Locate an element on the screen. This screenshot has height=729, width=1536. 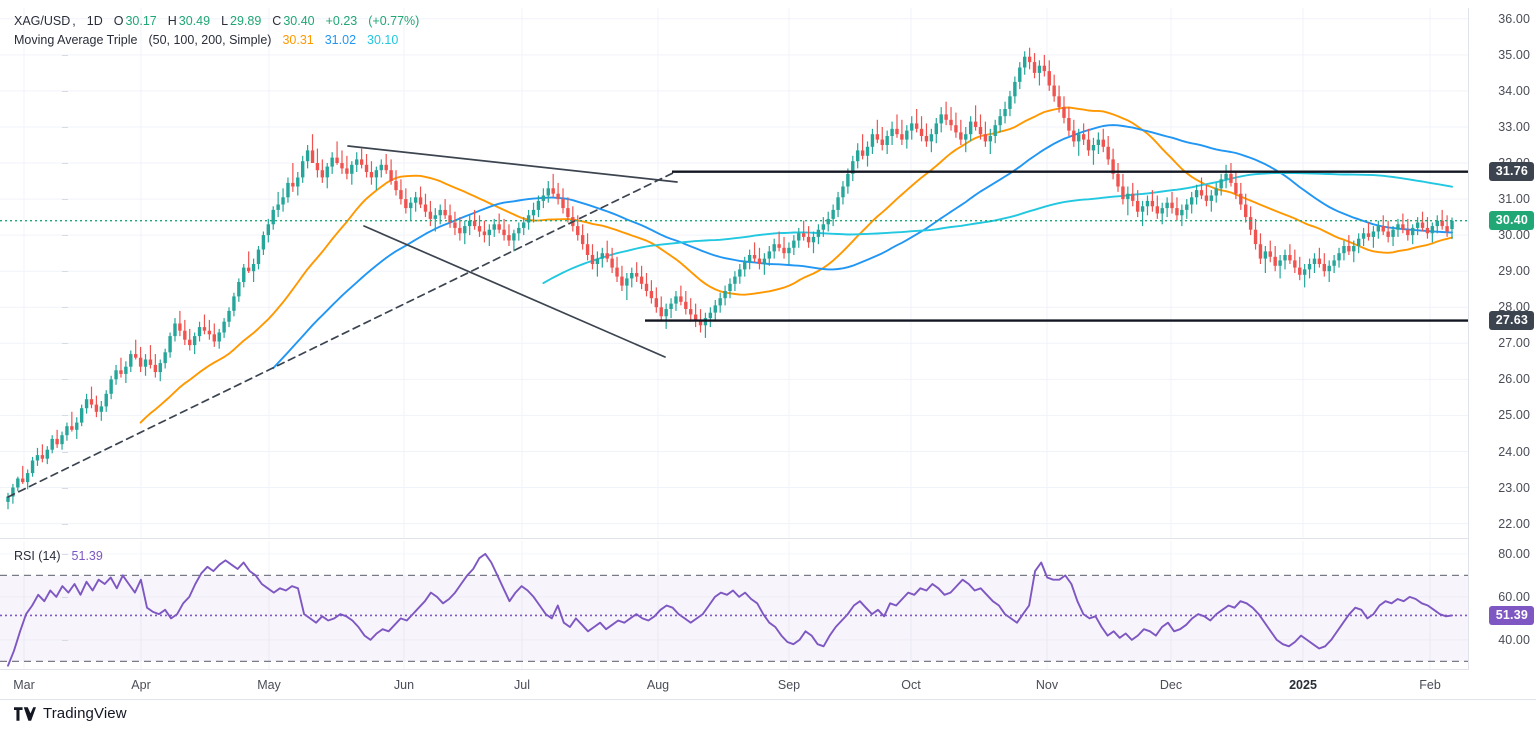
time-axis: Mar Apr May Jun Jul Aug Sep Oct Nov Dec 2025 Feb is located at coordinates (734, 685).